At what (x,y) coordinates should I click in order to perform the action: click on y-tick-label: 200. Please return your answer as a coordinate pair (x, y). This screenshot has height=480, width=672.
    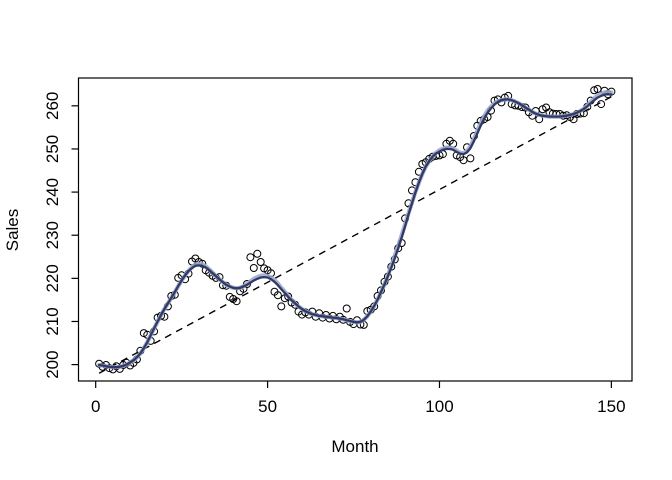
    Looking at the image, I should click on (52, 364).